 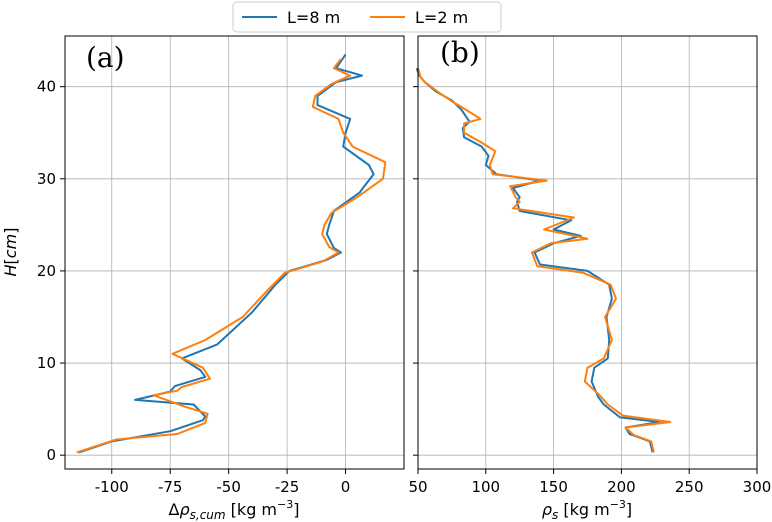 What do you see at coordinates (174, 509) in the screenshot?
I see `xlabel-a-delta: Δ` at bounding box center [174, 509].